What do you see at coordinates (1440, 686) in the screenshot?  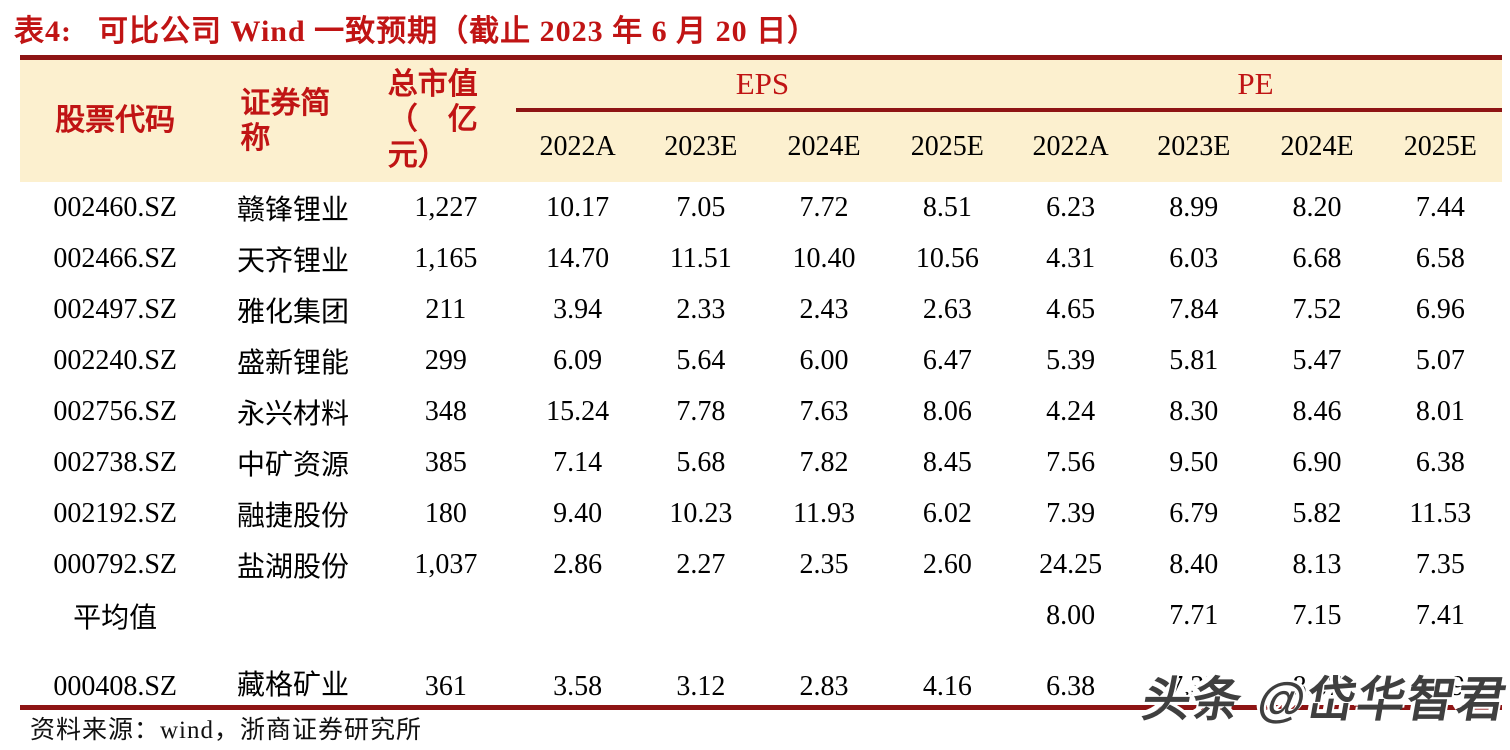 I see `table-cell: 5.49` at bounding box center [1440, 686].